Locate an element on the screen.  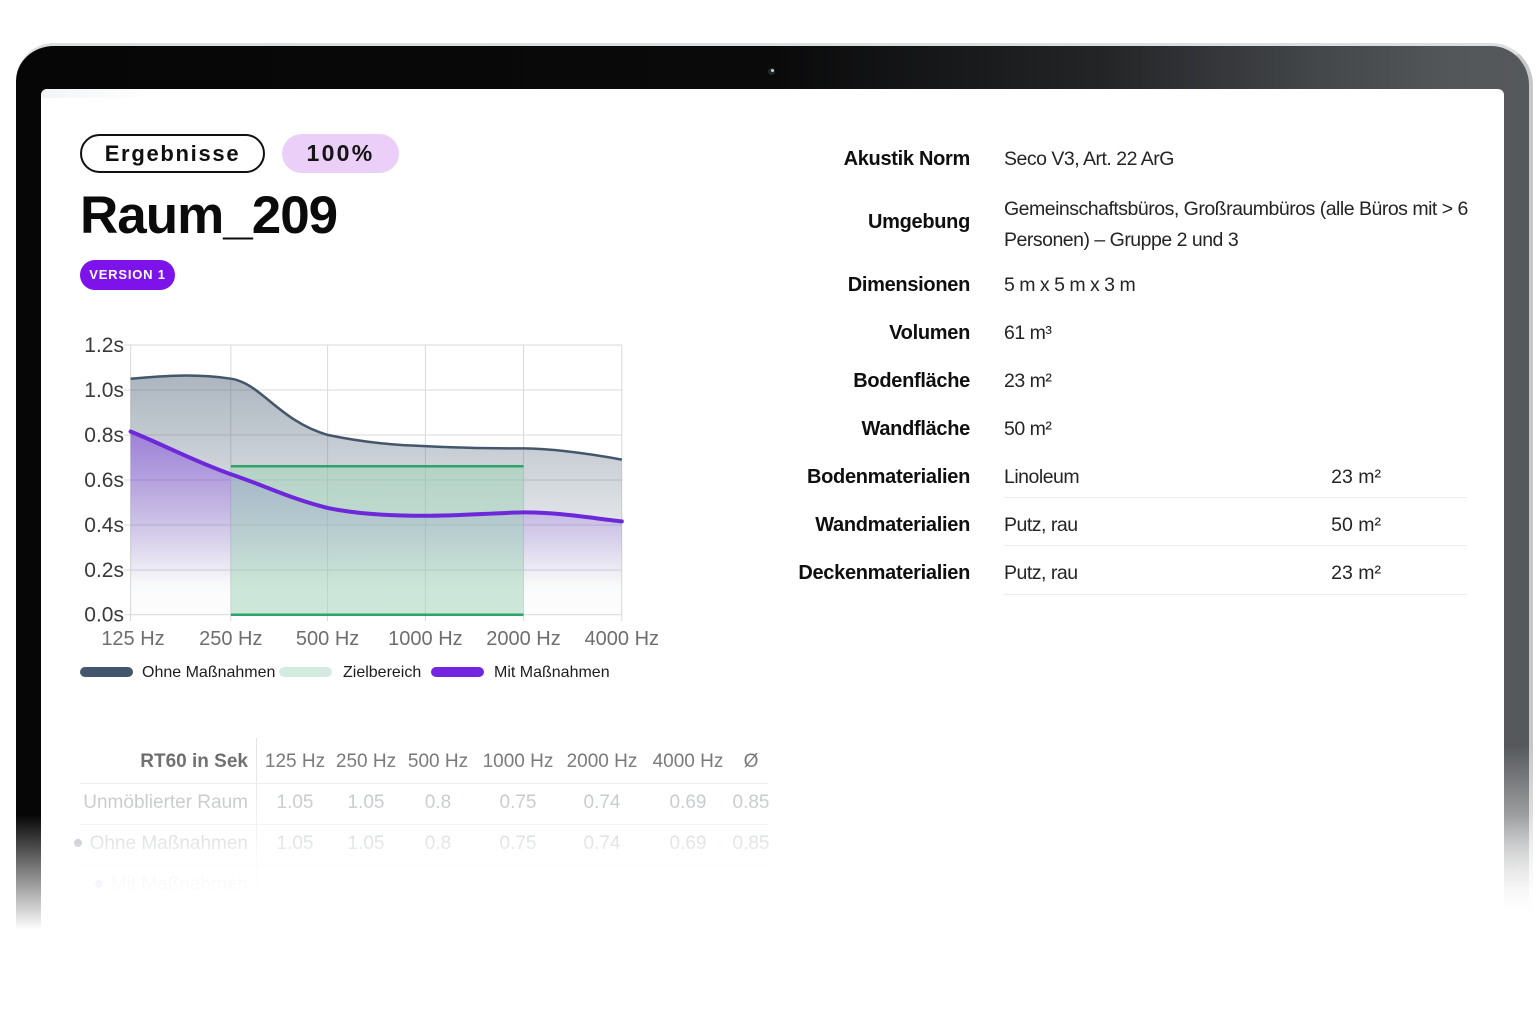
svg-text: 1.0s is located at coordinates (104, 390).